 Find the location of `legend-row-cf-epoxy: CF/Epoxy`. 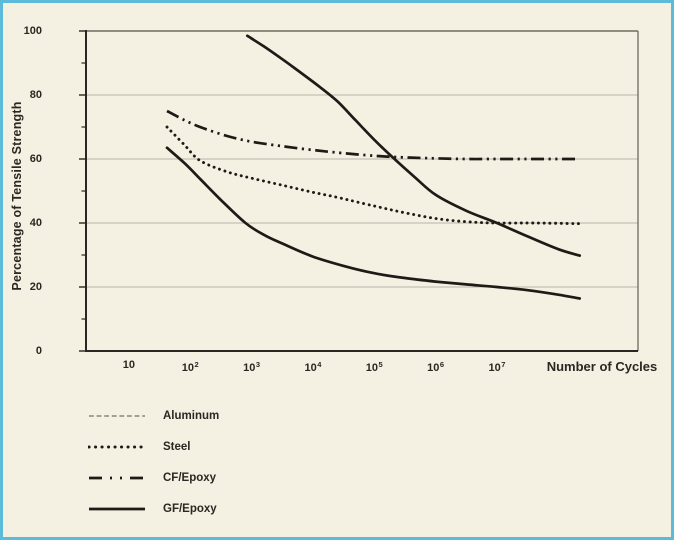

legend-row-cf-epoxy: CF/Epoxy is located at coordinates (153, 478).